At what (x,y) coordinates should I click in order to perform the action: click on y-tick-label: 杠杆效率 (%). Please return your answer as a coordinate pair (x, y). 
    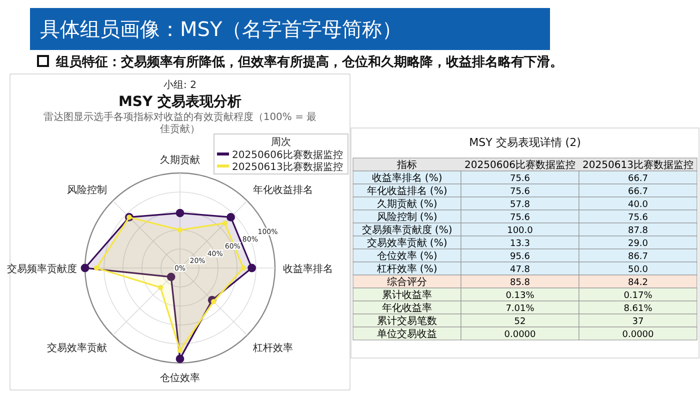
    Looking at the image, I should click on (407, 269).